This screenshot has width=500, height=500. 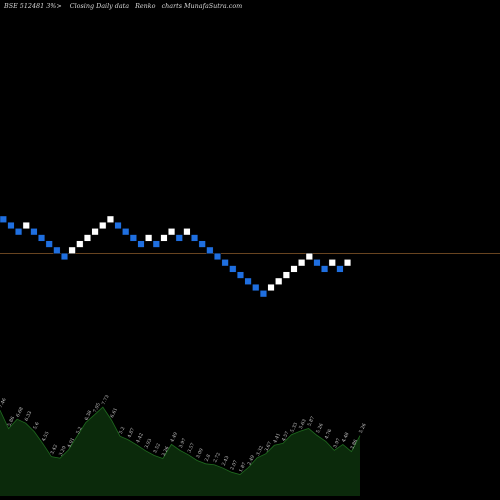 I want to click on volume-label: 3.29, so click(x=63, y=451).